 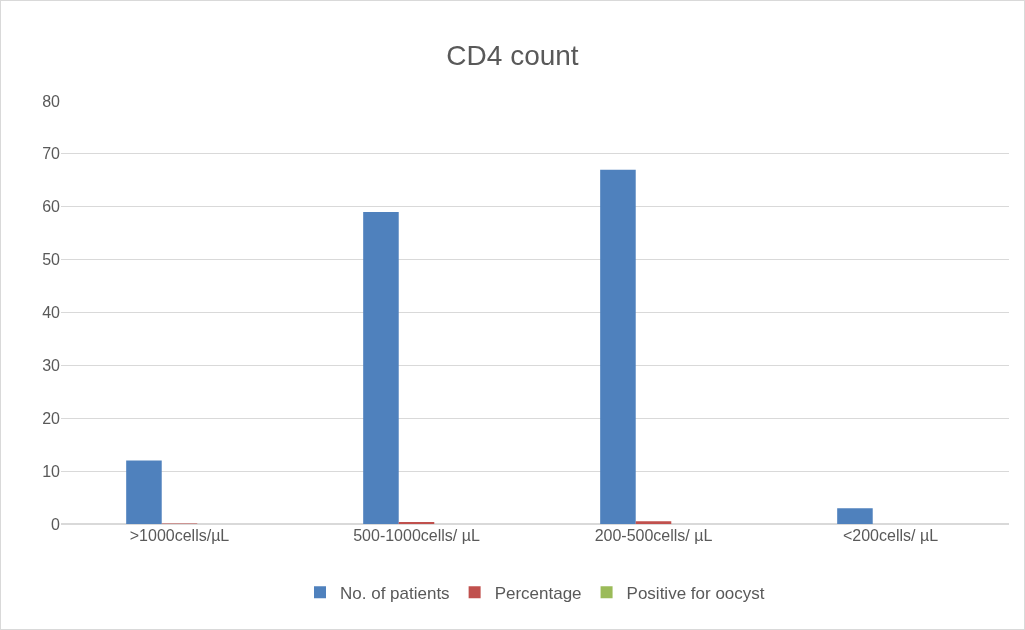 I want to click on y-tick-label: 70, so click(x=51, y=154).